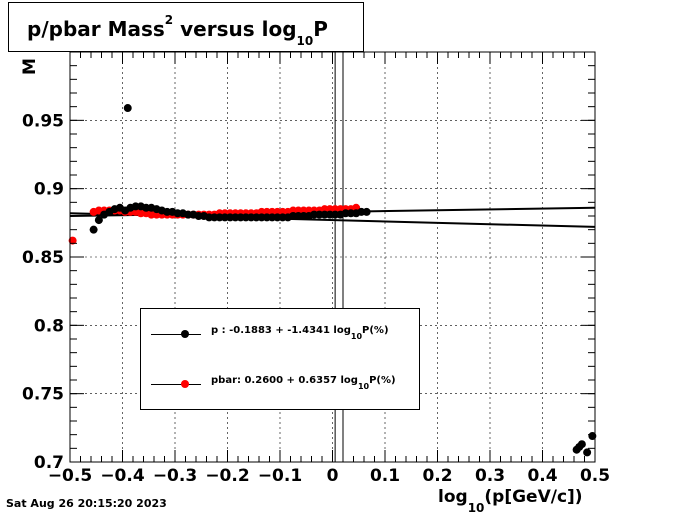  What do you see at coordinates (490, 476) in the screenshot?
I see `x-tick-label: 0.3` at bounding box center [490, 476].